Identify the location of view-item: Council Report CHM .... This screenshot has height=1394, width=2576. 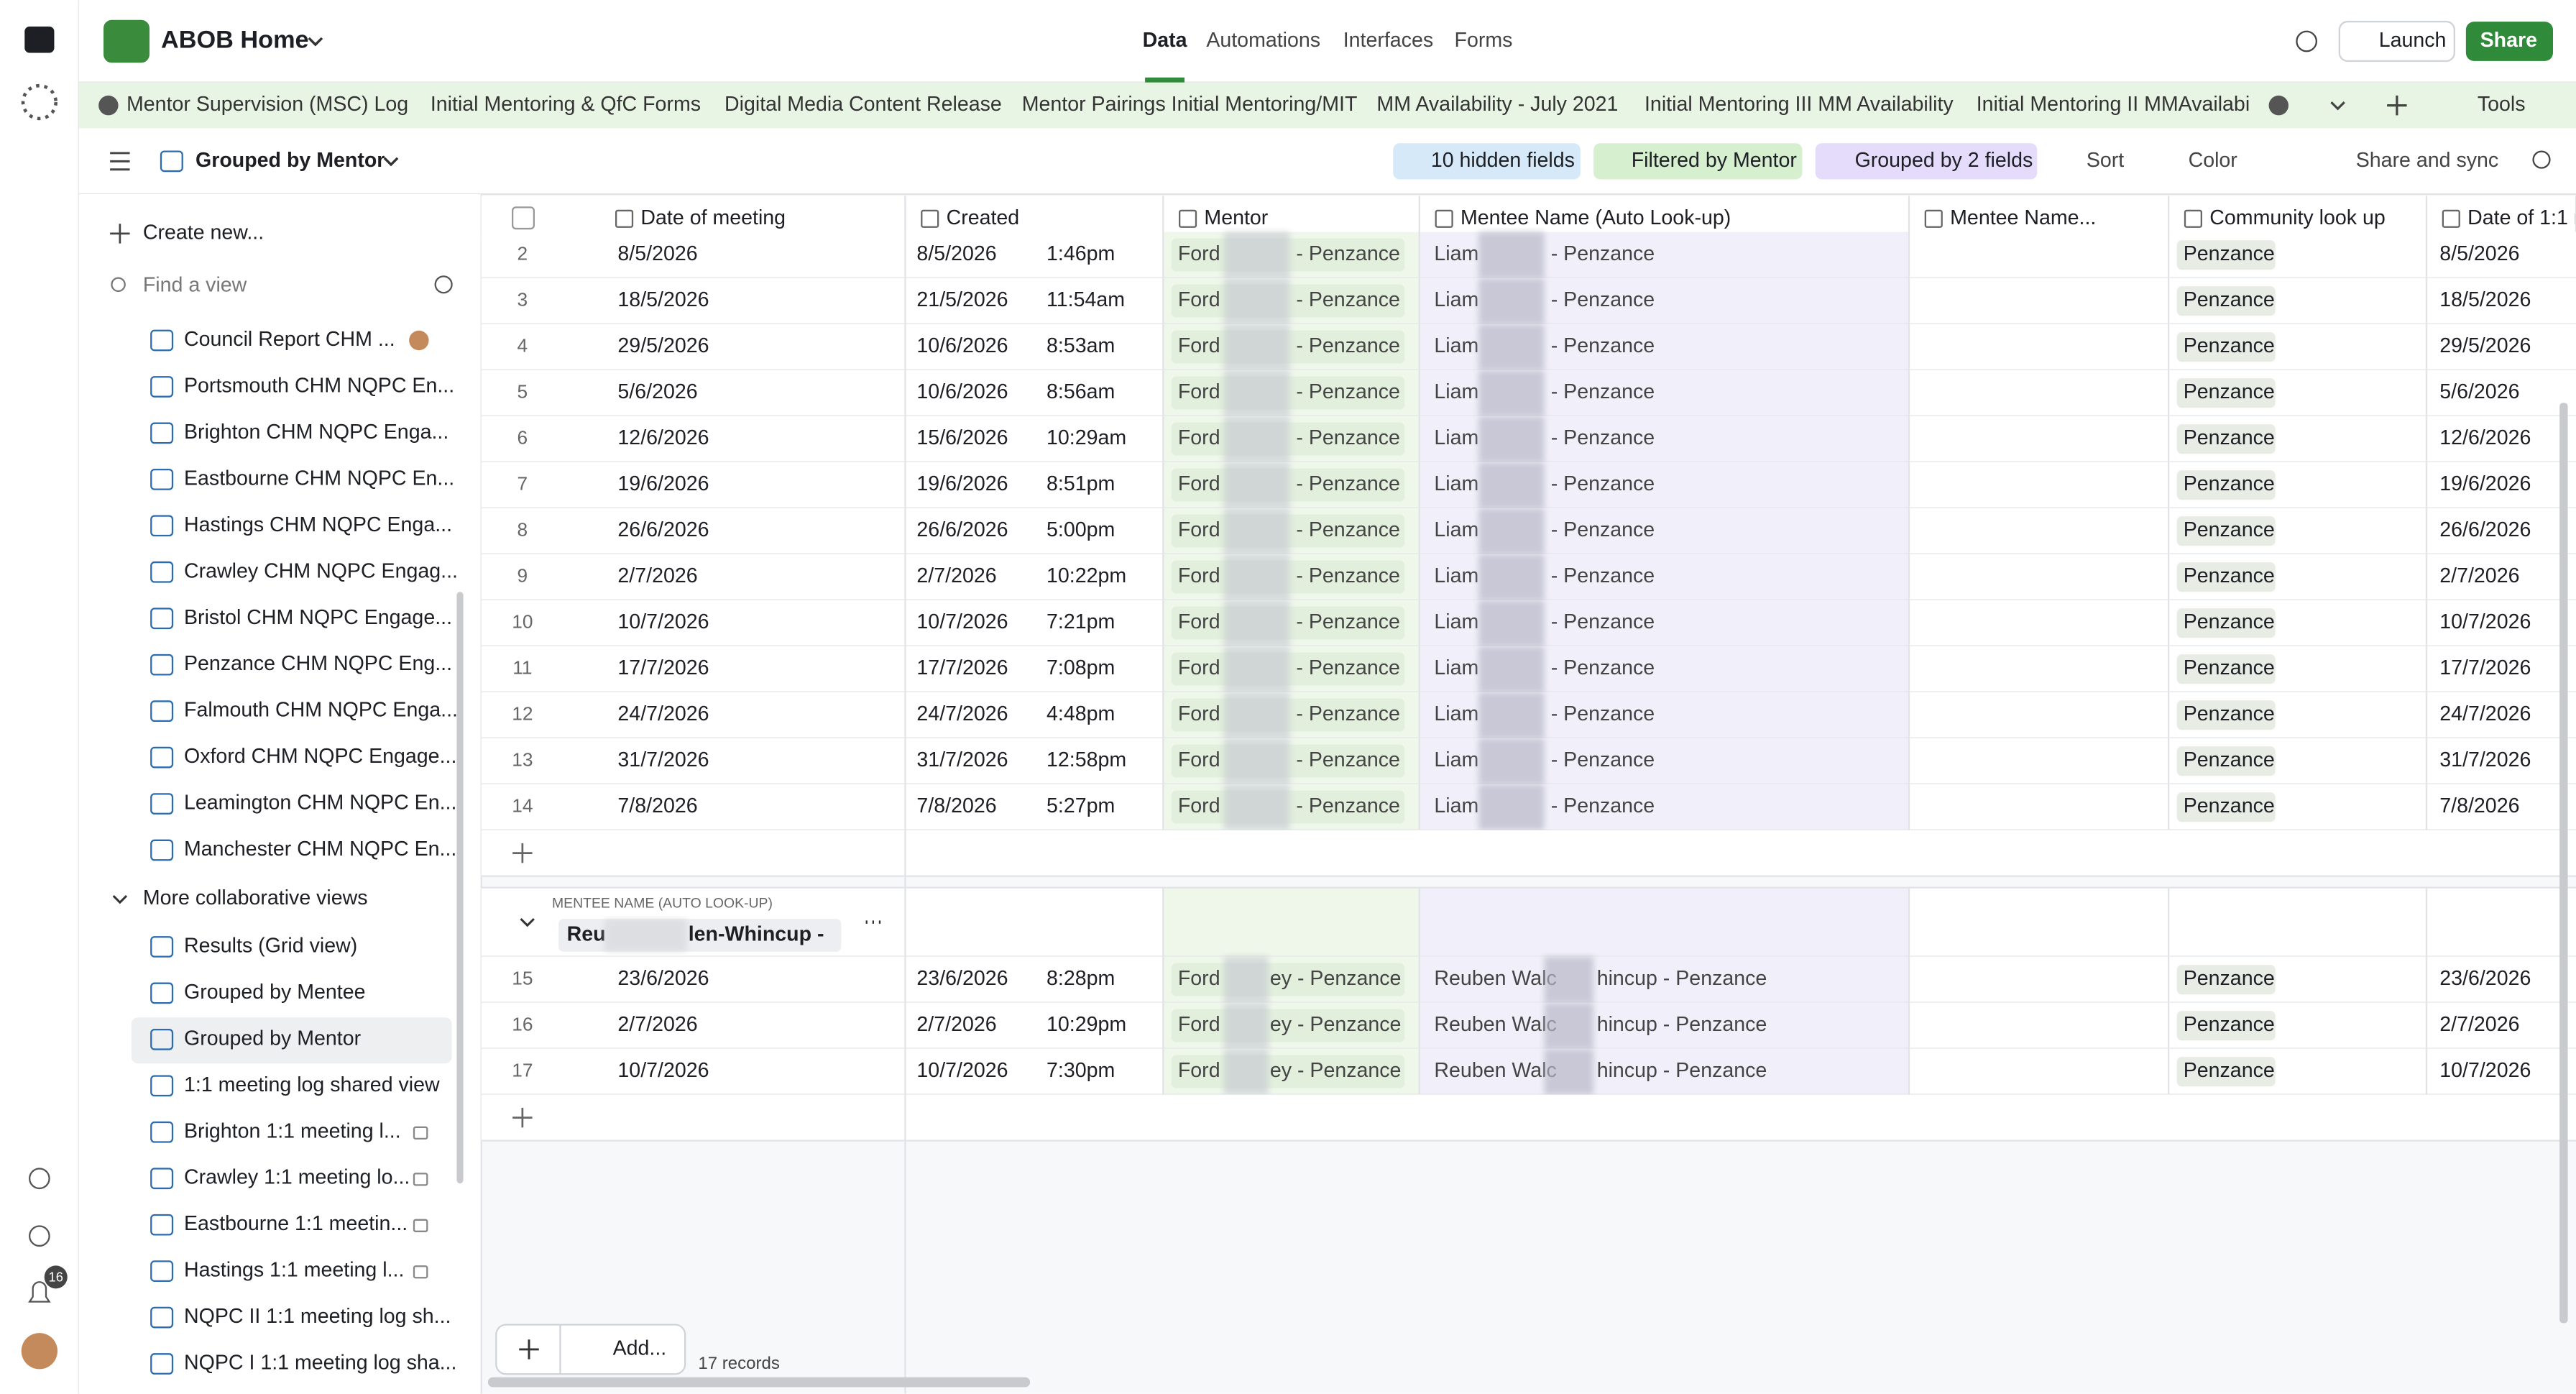
(289, 339).